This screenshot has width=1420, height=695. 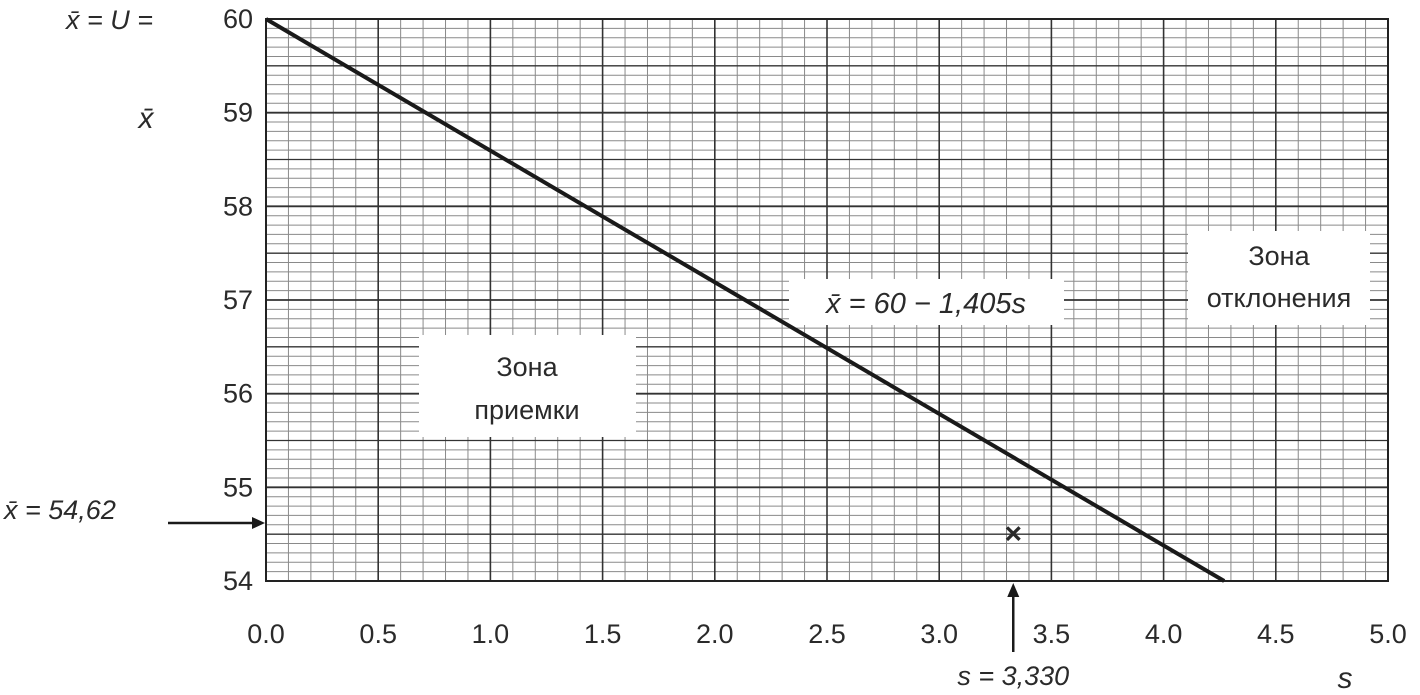 What do you see at coordinates (146, 118) in the screenshot?
I see `y-axis-label: x̄` at bounding box center [146, 118].